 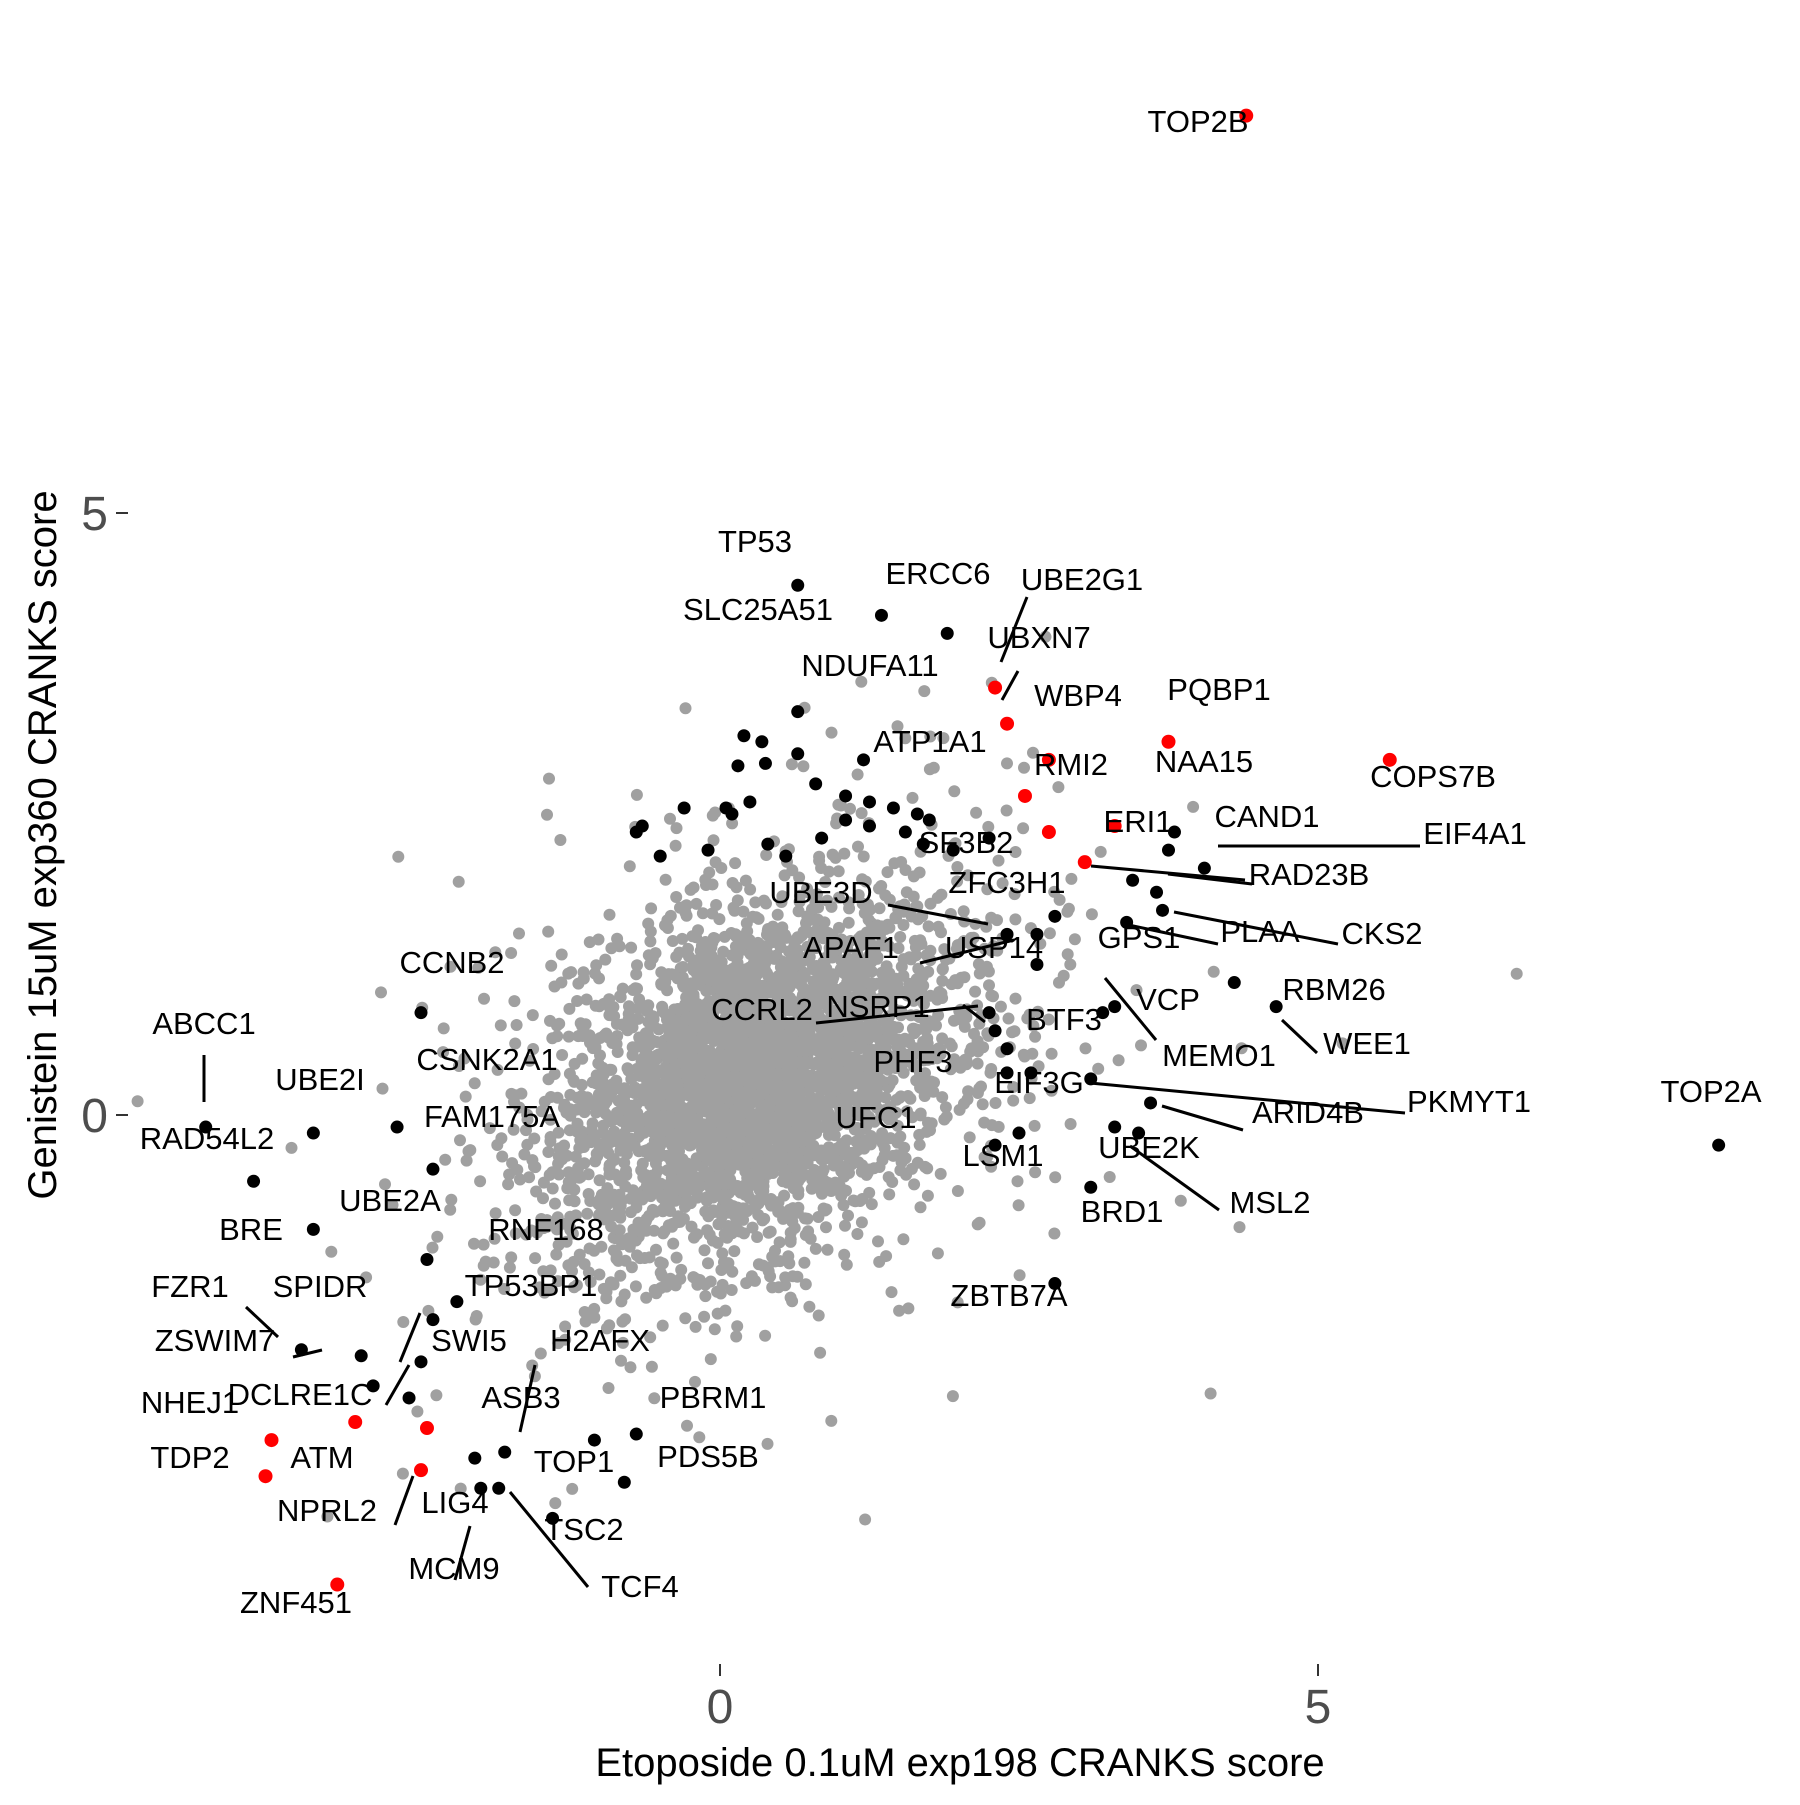 What do you see at coordinates (574, 1461) in the screenshot?
I see `gene-label-top1: TOP1` at bounding box center [574, 1461].